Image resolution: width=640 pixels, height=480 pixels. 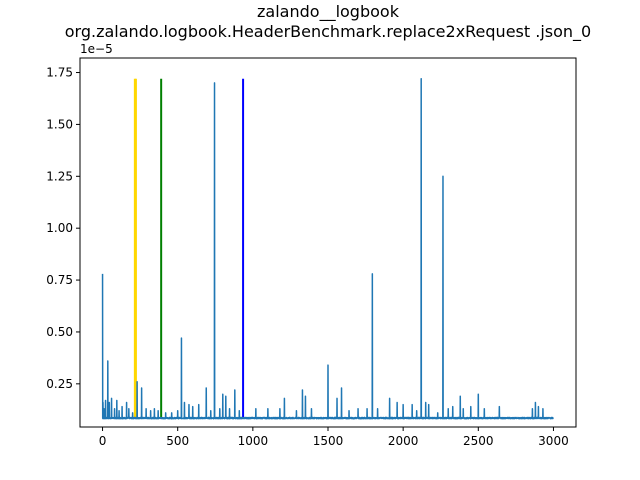 I want to click on x-tick-label: 2000, so click(x=403, y=441).